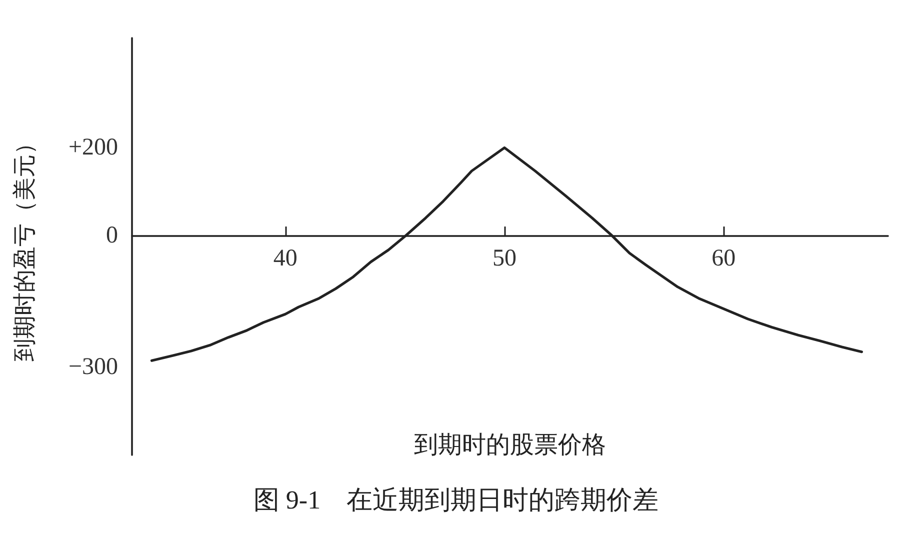  Describe the element at coordinates (510, 445) in the screenshot. I see `x-axis-title: 到期时的股票价格` at that location.